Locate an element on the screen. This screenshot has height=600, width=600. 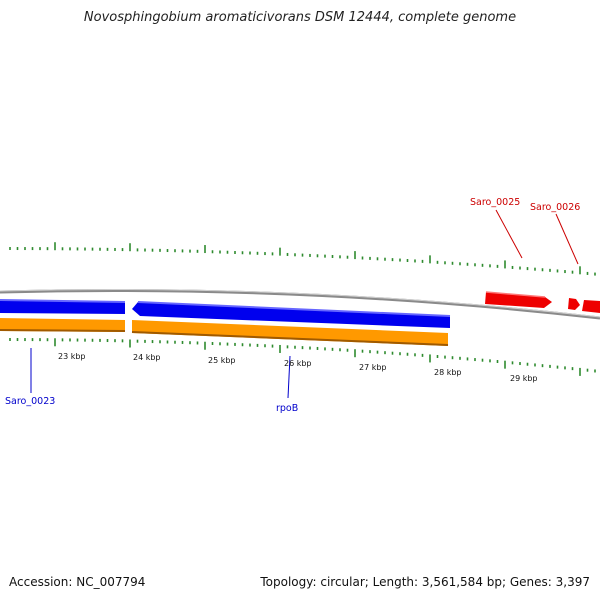
scale-label-28kbp: 28 kbp is located at coordinates (448, 372).